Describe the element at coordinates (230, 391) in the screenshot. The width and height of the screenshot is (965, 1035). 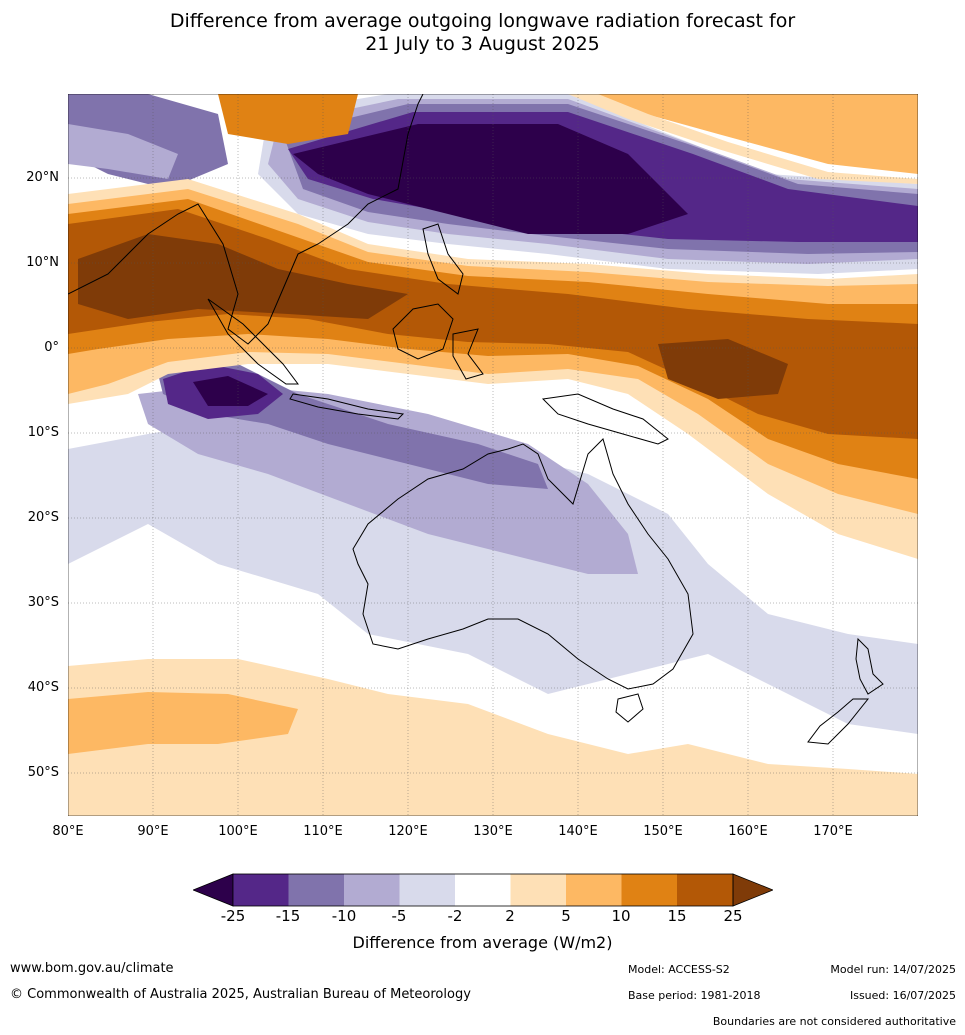
I see `anomaly-region-darkest-purple-indian` at that location.